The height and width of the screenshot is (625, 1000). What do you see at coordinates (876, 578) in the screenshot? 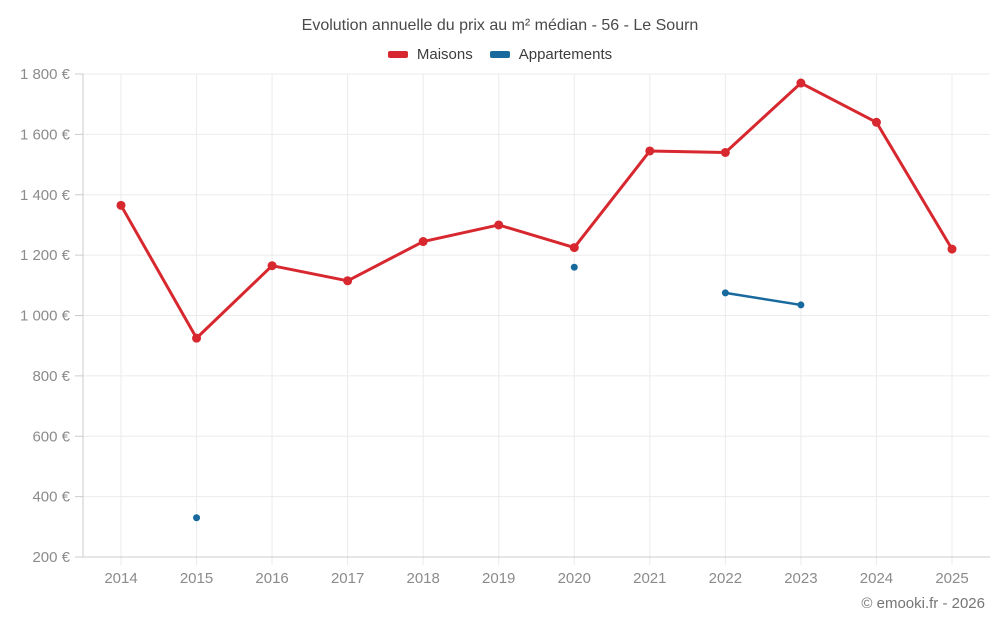
I see `x-tick-label: 2024` at bounding box center [876, 578].